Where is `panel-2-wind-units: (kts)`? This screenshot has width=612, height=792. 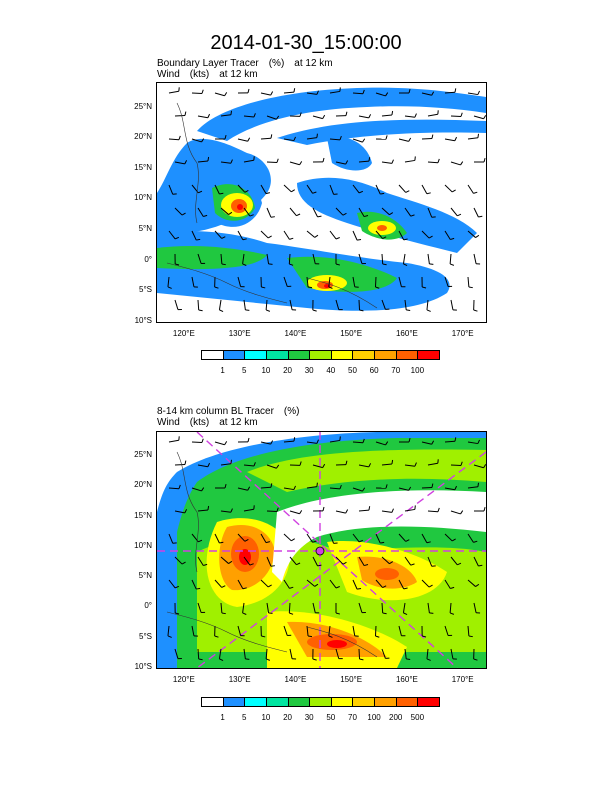
panel-2-wind-units: (kts) is located at coordinates (199, 422).